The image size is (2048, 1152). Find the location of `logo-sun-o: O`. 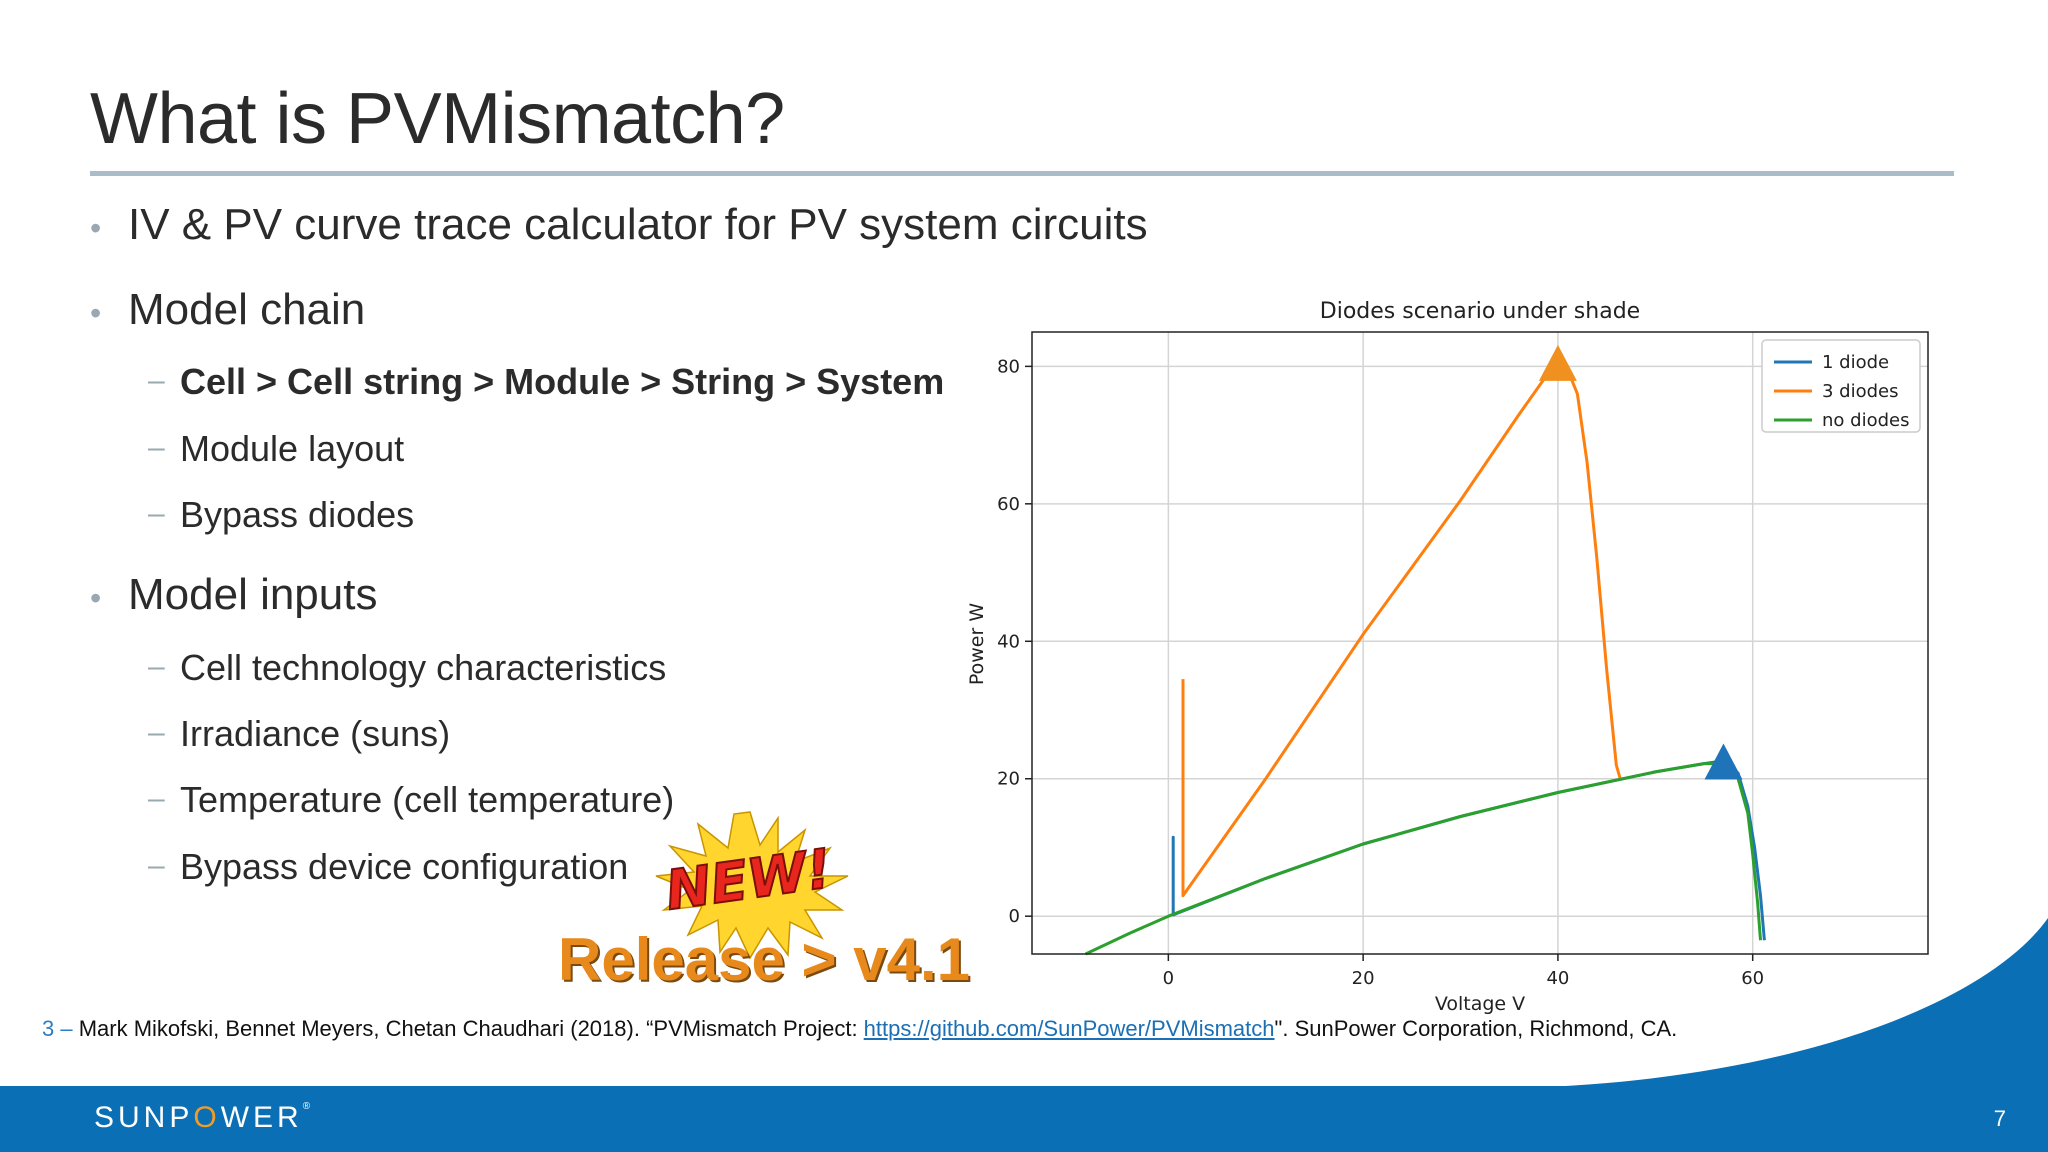

logo-sun-o: O is located at coordinates (207, 1117).